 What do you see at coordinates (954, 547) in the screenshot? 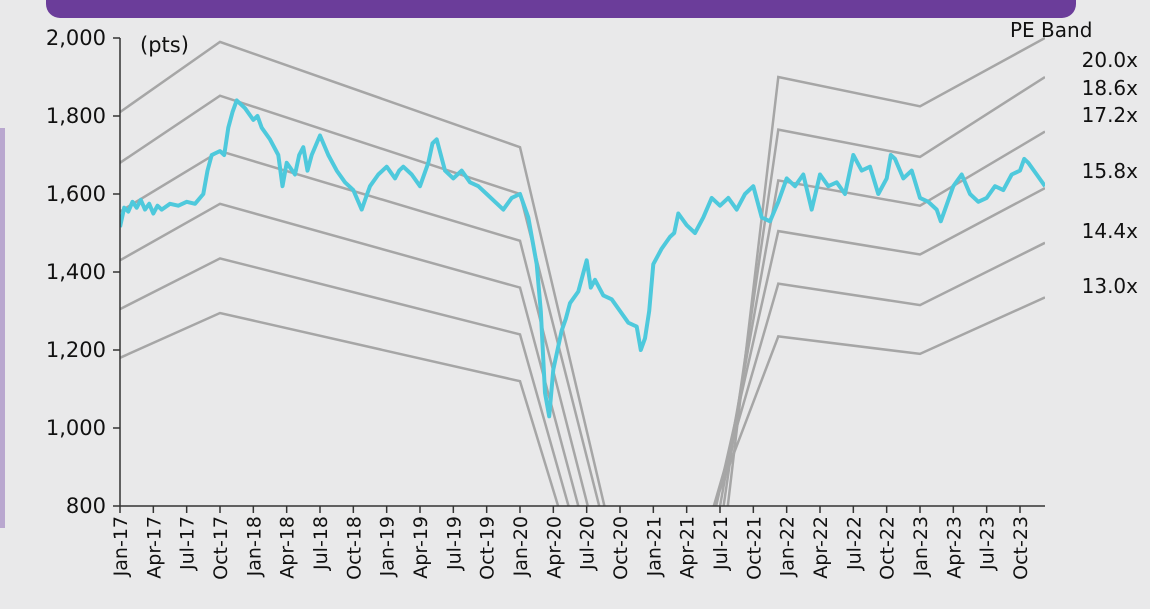
I see `x-tick-label: Apr-23` at bounding box center [954, 547].